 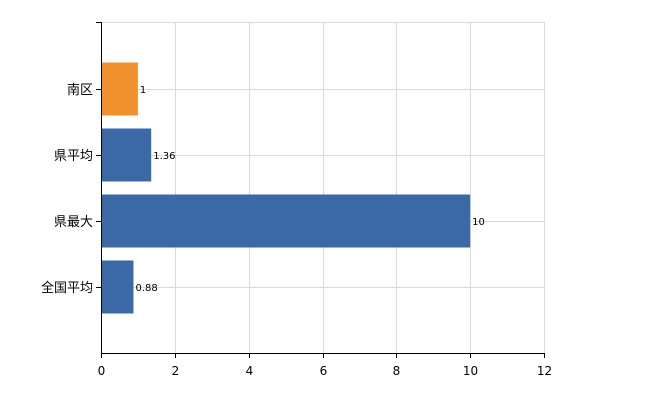 I want to click on category-label: 県平均, so click(x=73, y=156).